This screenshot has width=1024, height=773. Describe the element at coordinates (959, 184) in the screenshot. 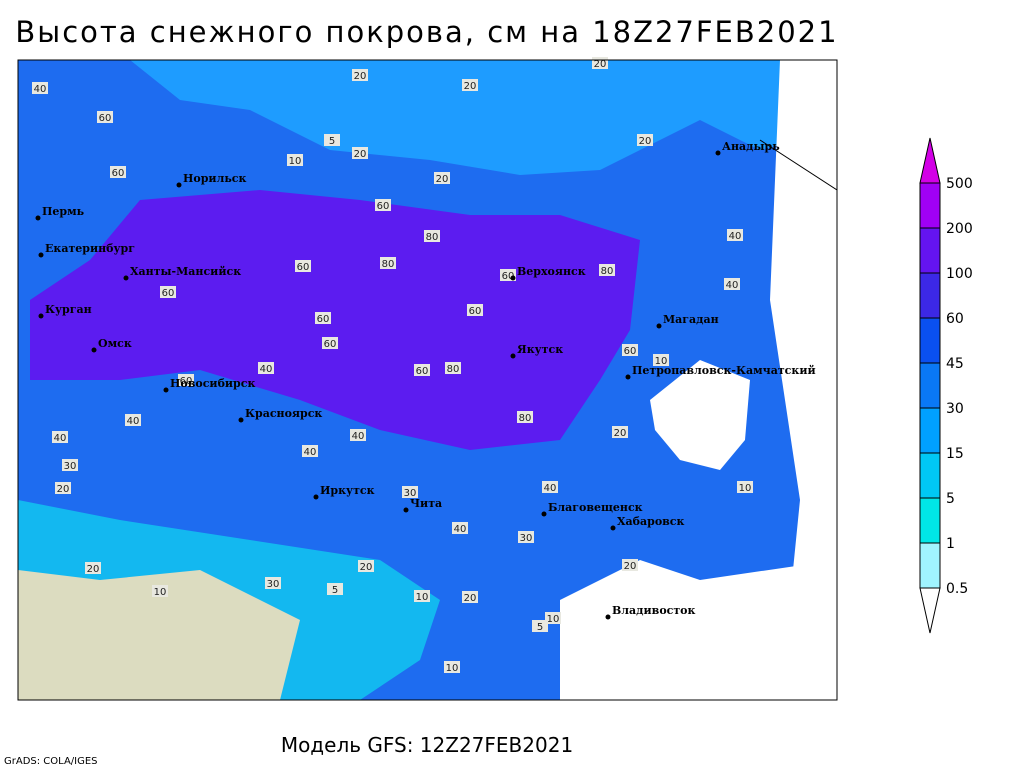

I see `colorbar-label: 500` at that location.